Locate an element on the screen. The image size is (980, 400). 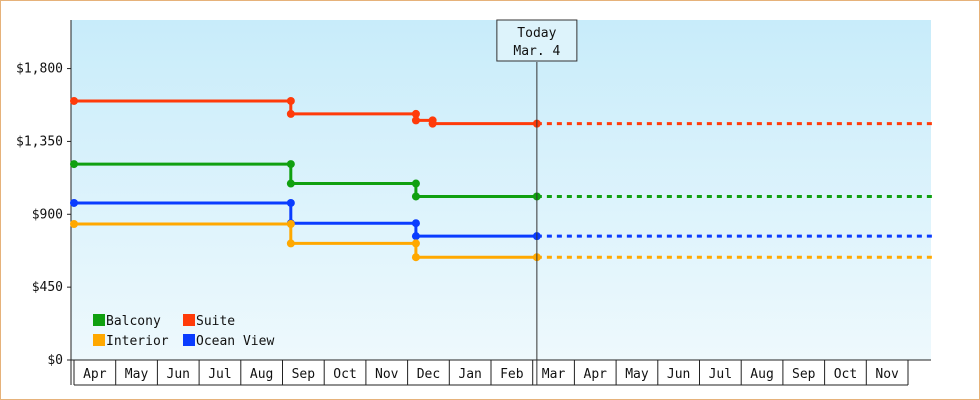
legend-item: Suite is located at coordinates (209, 321).